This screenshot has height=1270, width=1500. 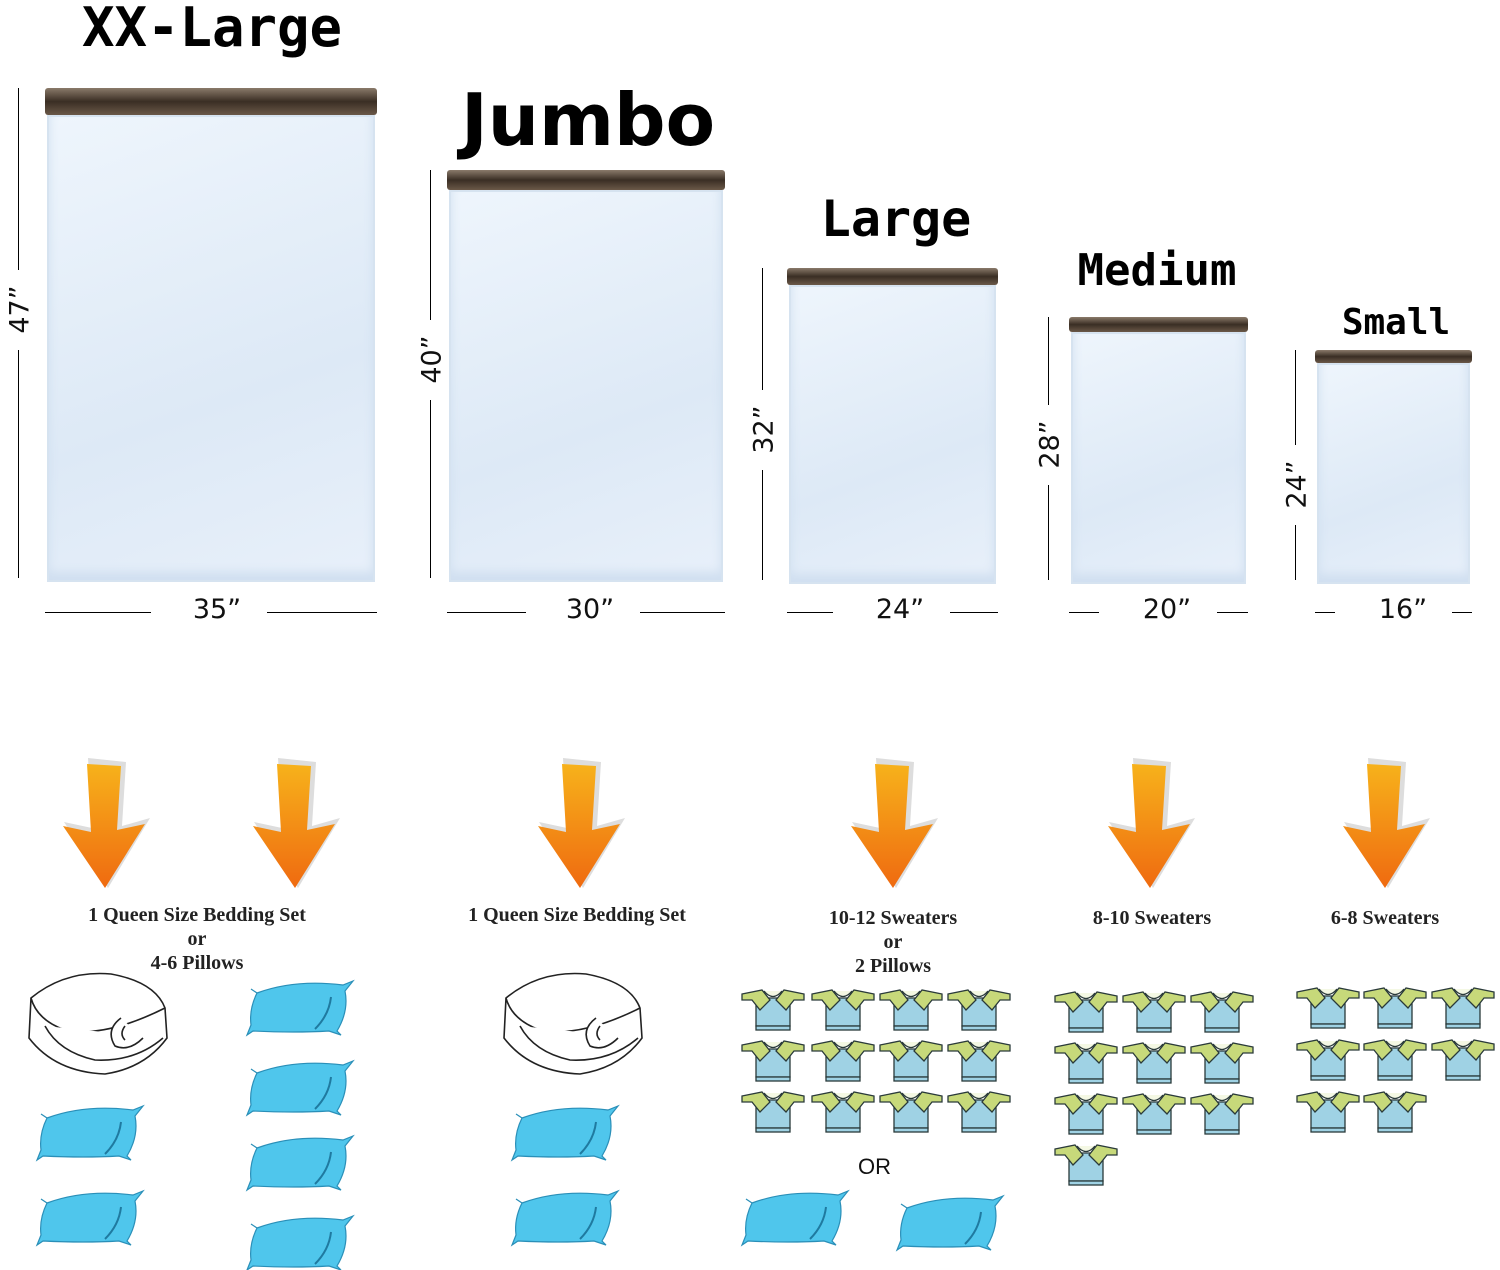 What do you see at coordinates (874, 1166) in the screenshot?
I see `or-label: OR` at bounding box center [874, 1166].